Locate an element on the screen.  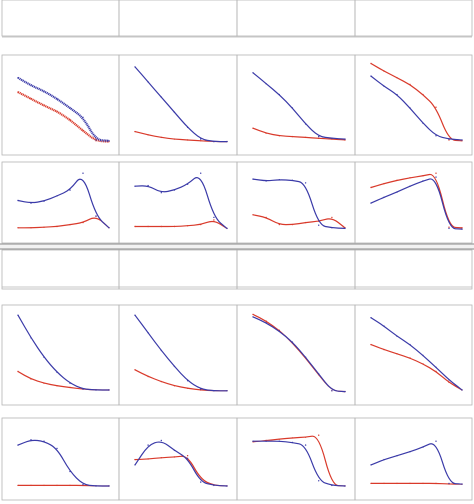
panel-A4 is located at coordinates (416, 102).